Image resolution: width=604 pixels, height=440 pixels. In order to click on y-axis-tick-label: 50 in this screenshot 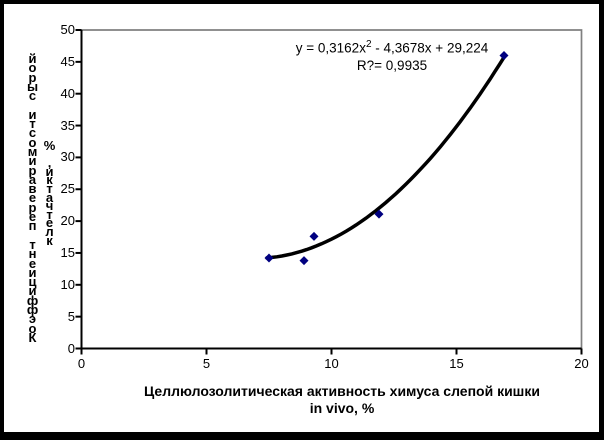, I will do `click(67, 29)`.